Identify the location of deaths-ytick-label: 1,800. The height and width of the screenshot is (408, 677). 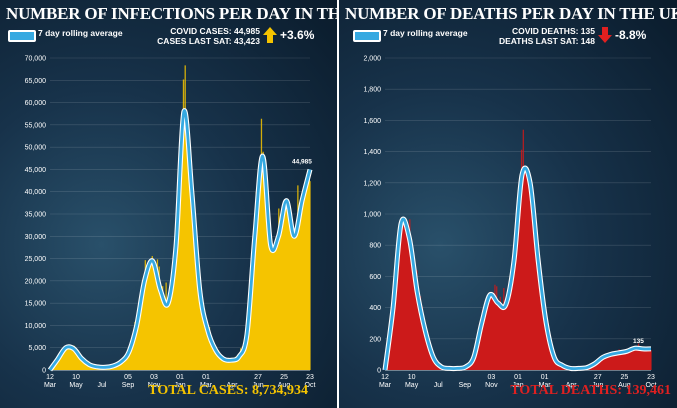
(372, 90).